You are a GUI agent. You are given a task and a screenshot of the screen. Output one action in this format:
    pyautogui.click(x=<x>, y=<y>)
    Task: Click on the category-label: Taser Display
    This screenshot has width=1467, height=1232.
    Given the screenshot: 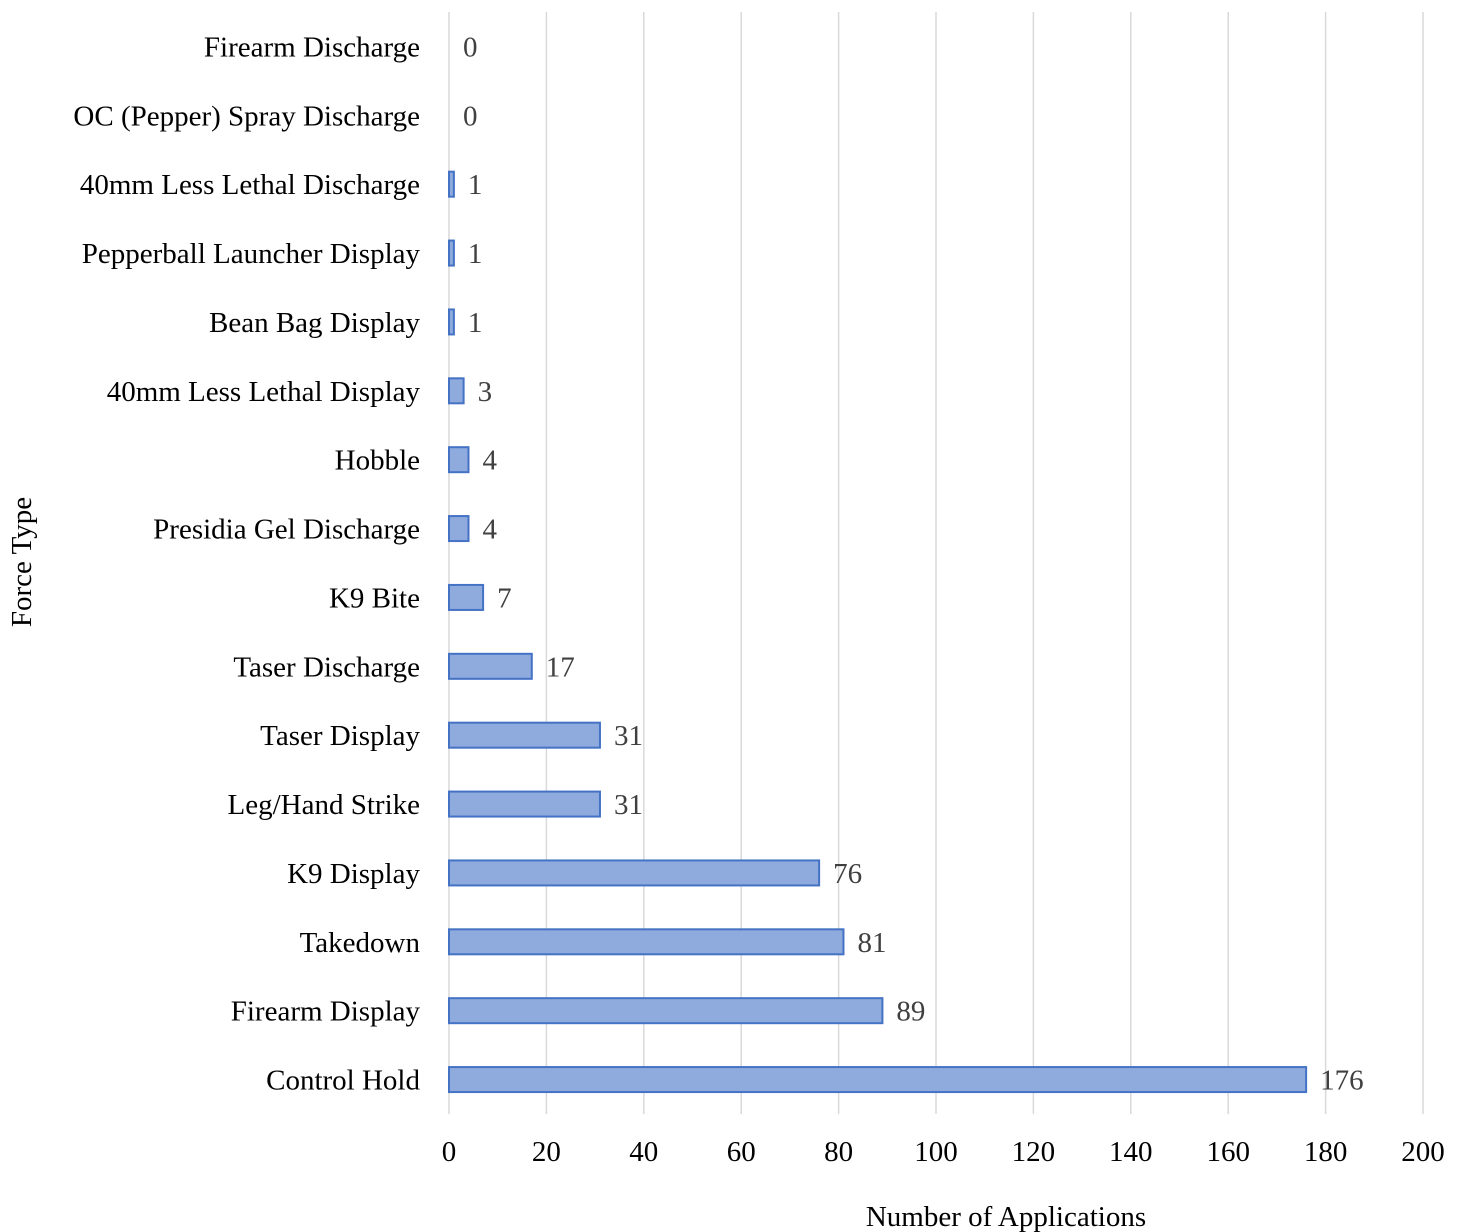 What is the action you would take?
    pyautogui.click(x=340, y=736)
    